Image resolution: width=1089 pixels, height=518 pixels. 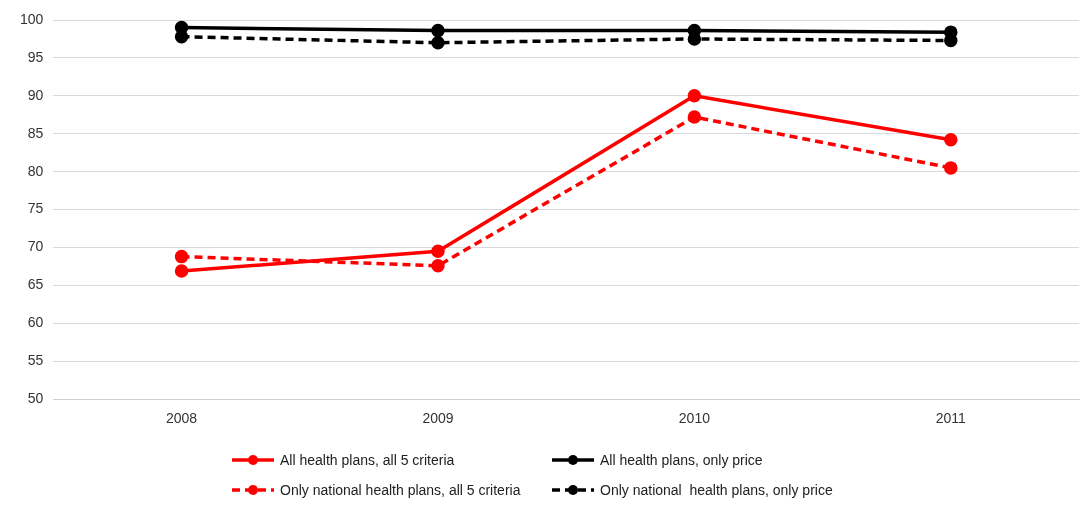 What do you see at coordinates (951, 418) in the screenshot?
I see `x-tick-label: 2011` at bounding box center [951, 418].